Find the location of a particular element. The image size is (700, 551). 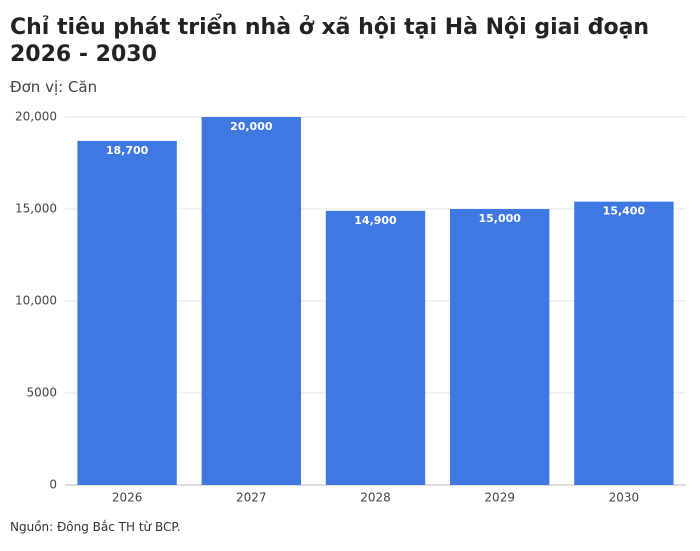

x-tick-label: 2026 is located at coordinates (127, 498).